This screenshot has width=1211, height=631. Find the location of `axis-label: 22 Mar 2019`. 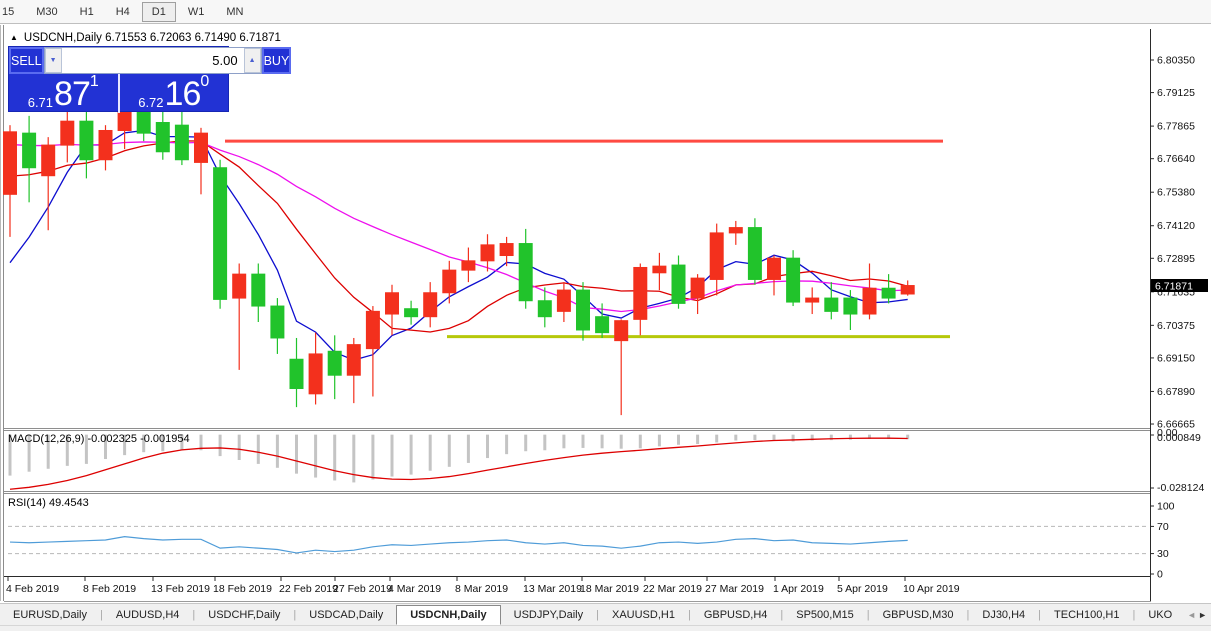

axis-label: 22 Mar 2019 is located at coordinates (672, 589).